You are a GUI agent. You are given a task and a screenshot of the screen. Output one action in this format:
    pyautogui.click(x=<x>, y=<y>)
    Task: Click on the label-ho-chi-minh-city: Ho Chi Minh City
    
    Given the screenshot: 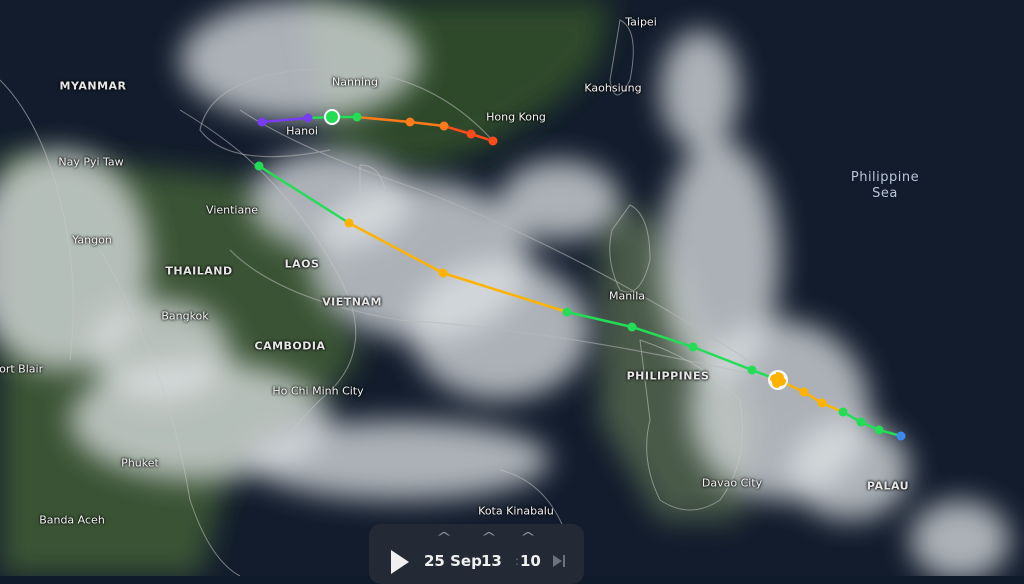 What is the action you would take?
    pyautogui.click(x=318, y=391)
    